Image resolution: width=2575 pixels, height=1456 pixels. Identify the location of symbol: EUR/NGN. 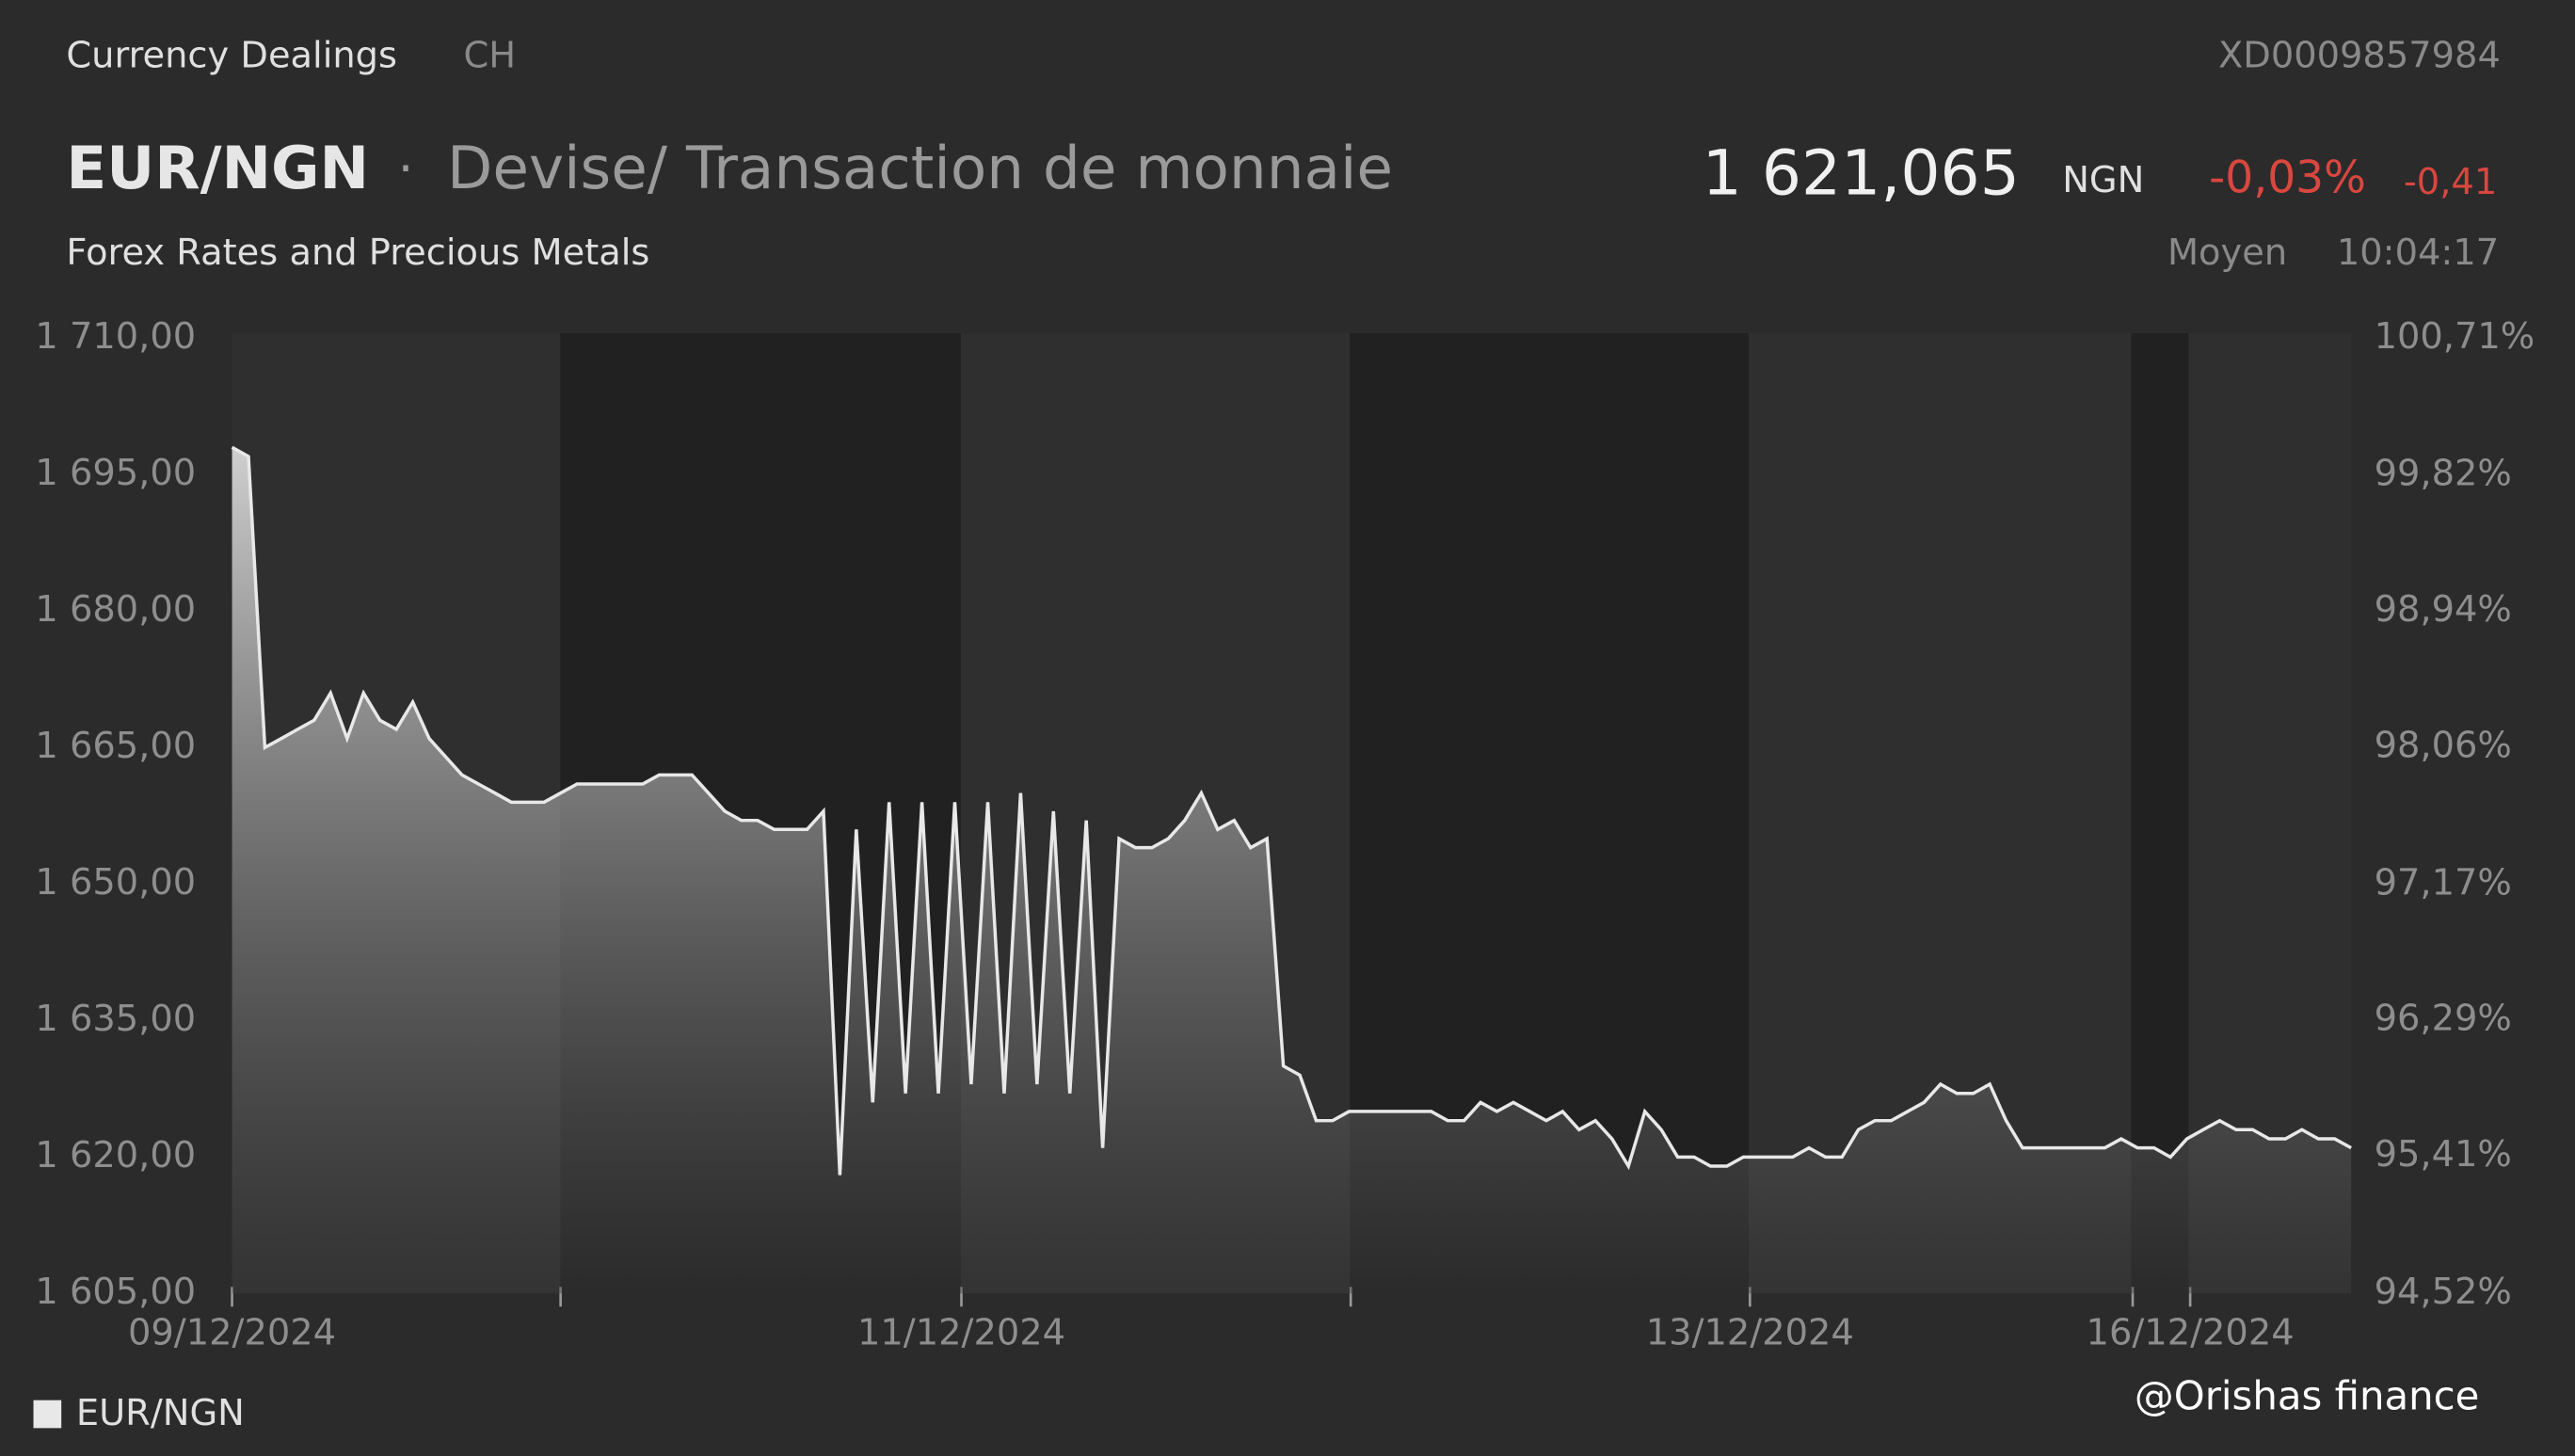
(217, 168).